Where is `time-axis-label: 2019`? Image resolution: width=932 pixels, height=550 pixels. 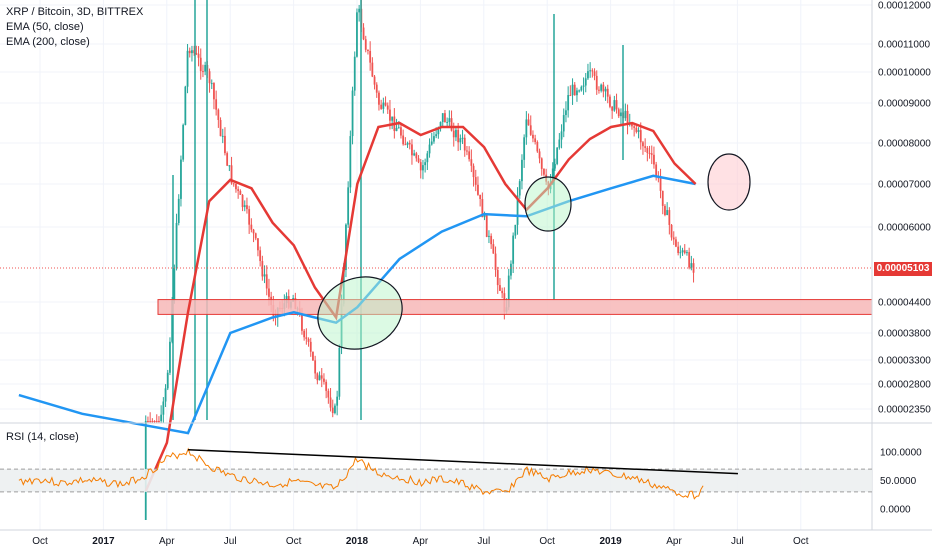 time-axis-label: 2019 is located at coordinates (610, 541).